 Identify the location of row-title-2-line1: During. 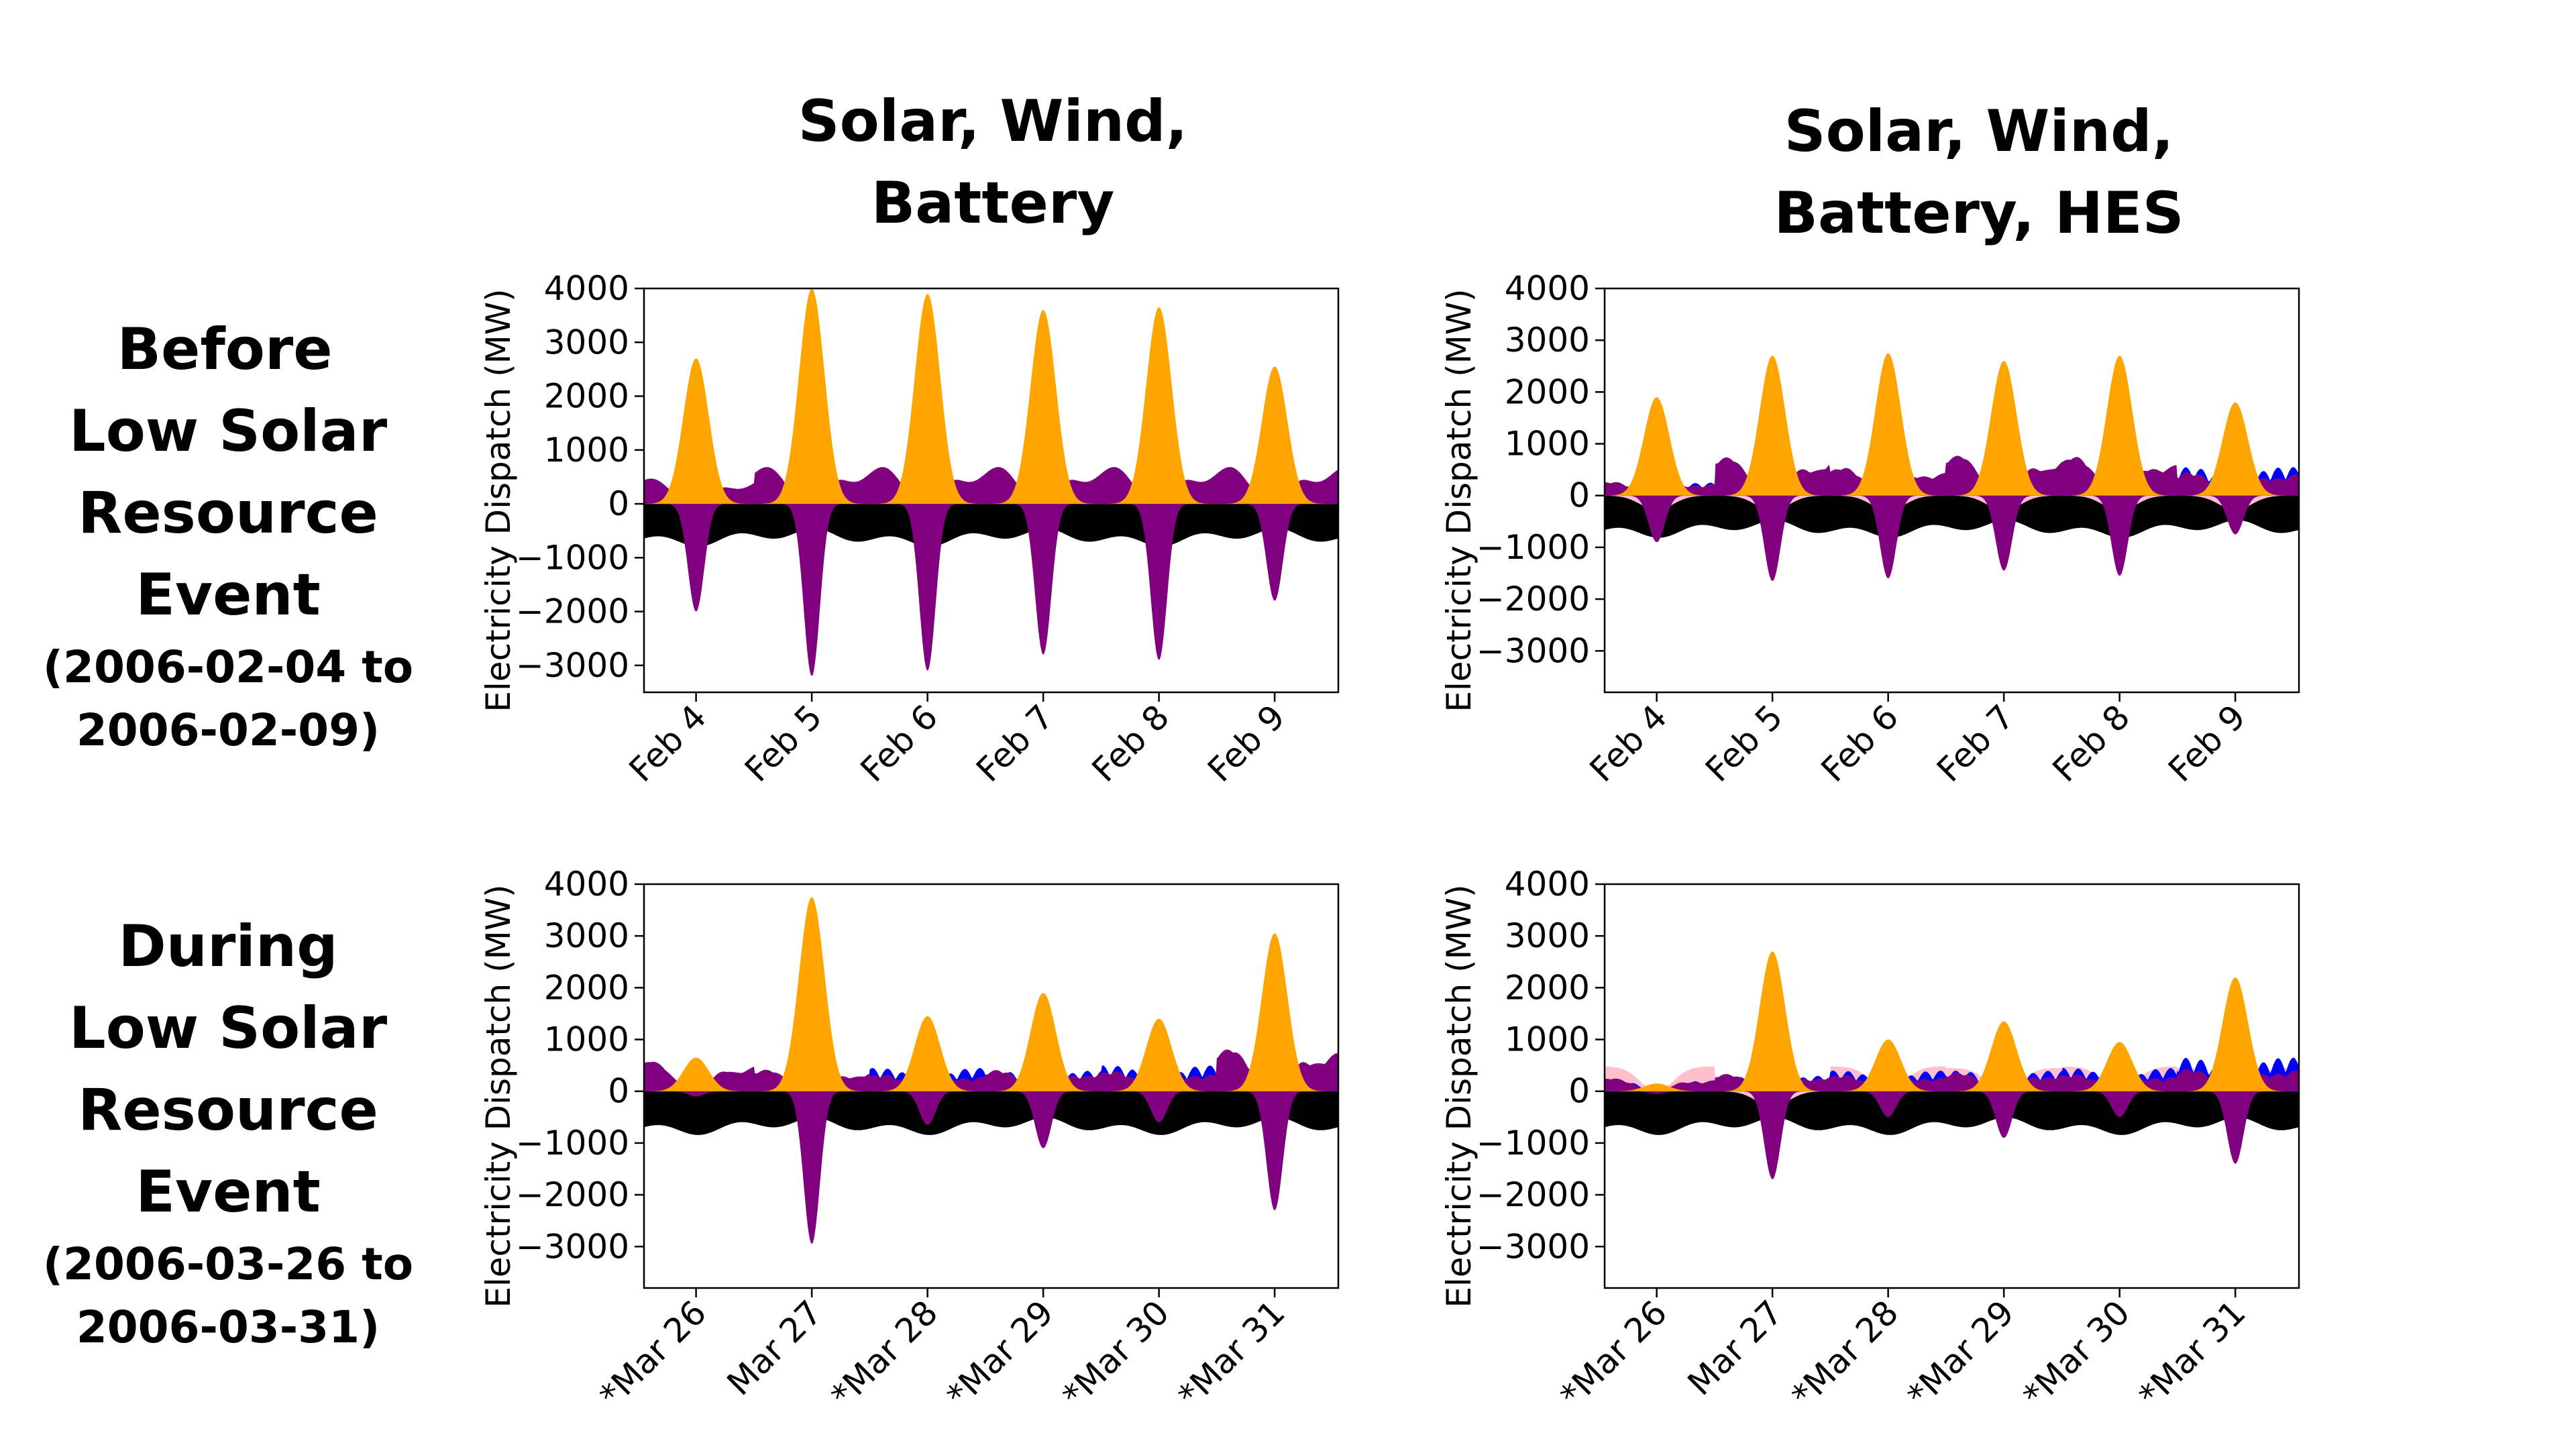
(228, 946).